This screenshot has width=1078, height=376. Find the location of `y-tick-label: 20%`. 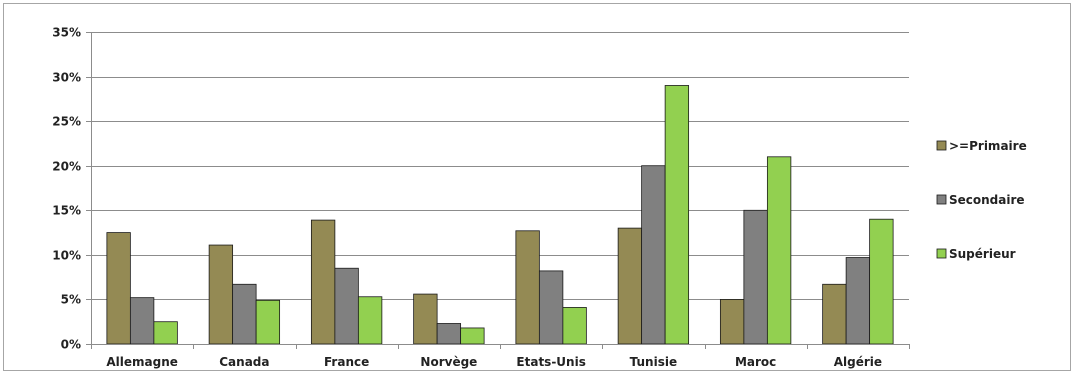

y-tick-label: 20% is located at coordinates (66, 167).